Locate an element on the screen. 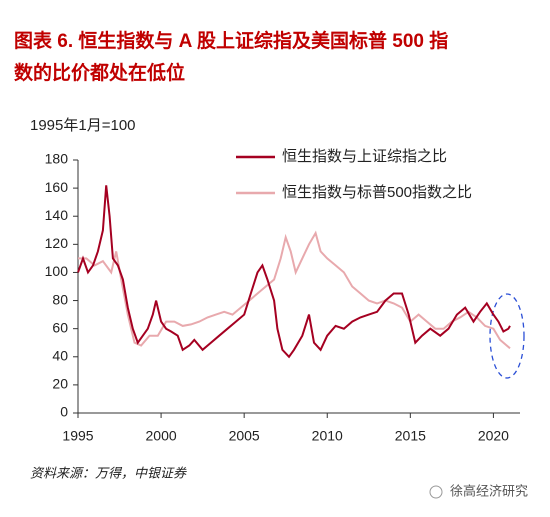 This screenshot has height=517, width=550. watermark: 徐高经济研究 is located at coordinates (489, 490).